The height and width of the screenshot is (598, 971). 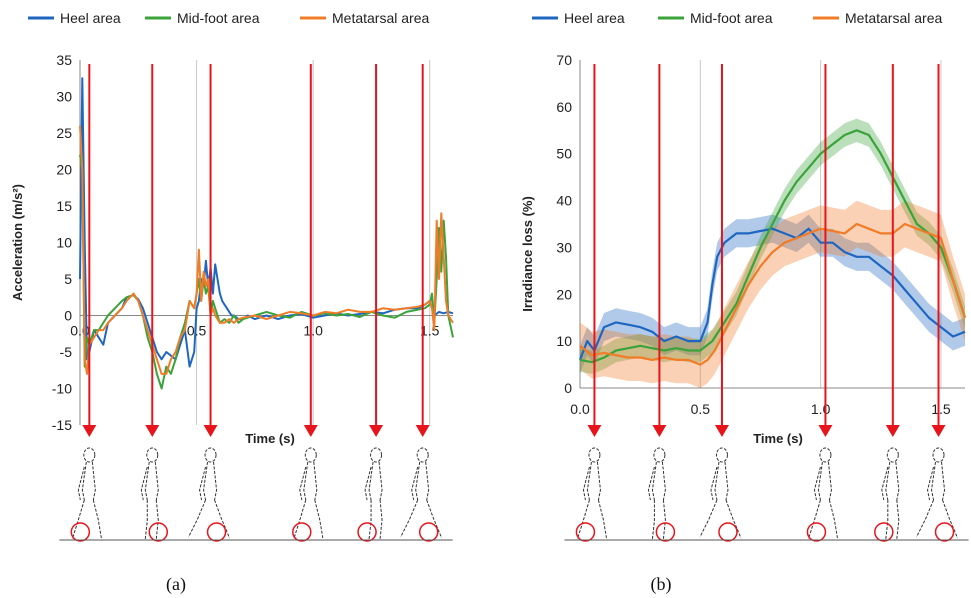 I want to click on series-line-metatarsal, so click(x=773, y=294).